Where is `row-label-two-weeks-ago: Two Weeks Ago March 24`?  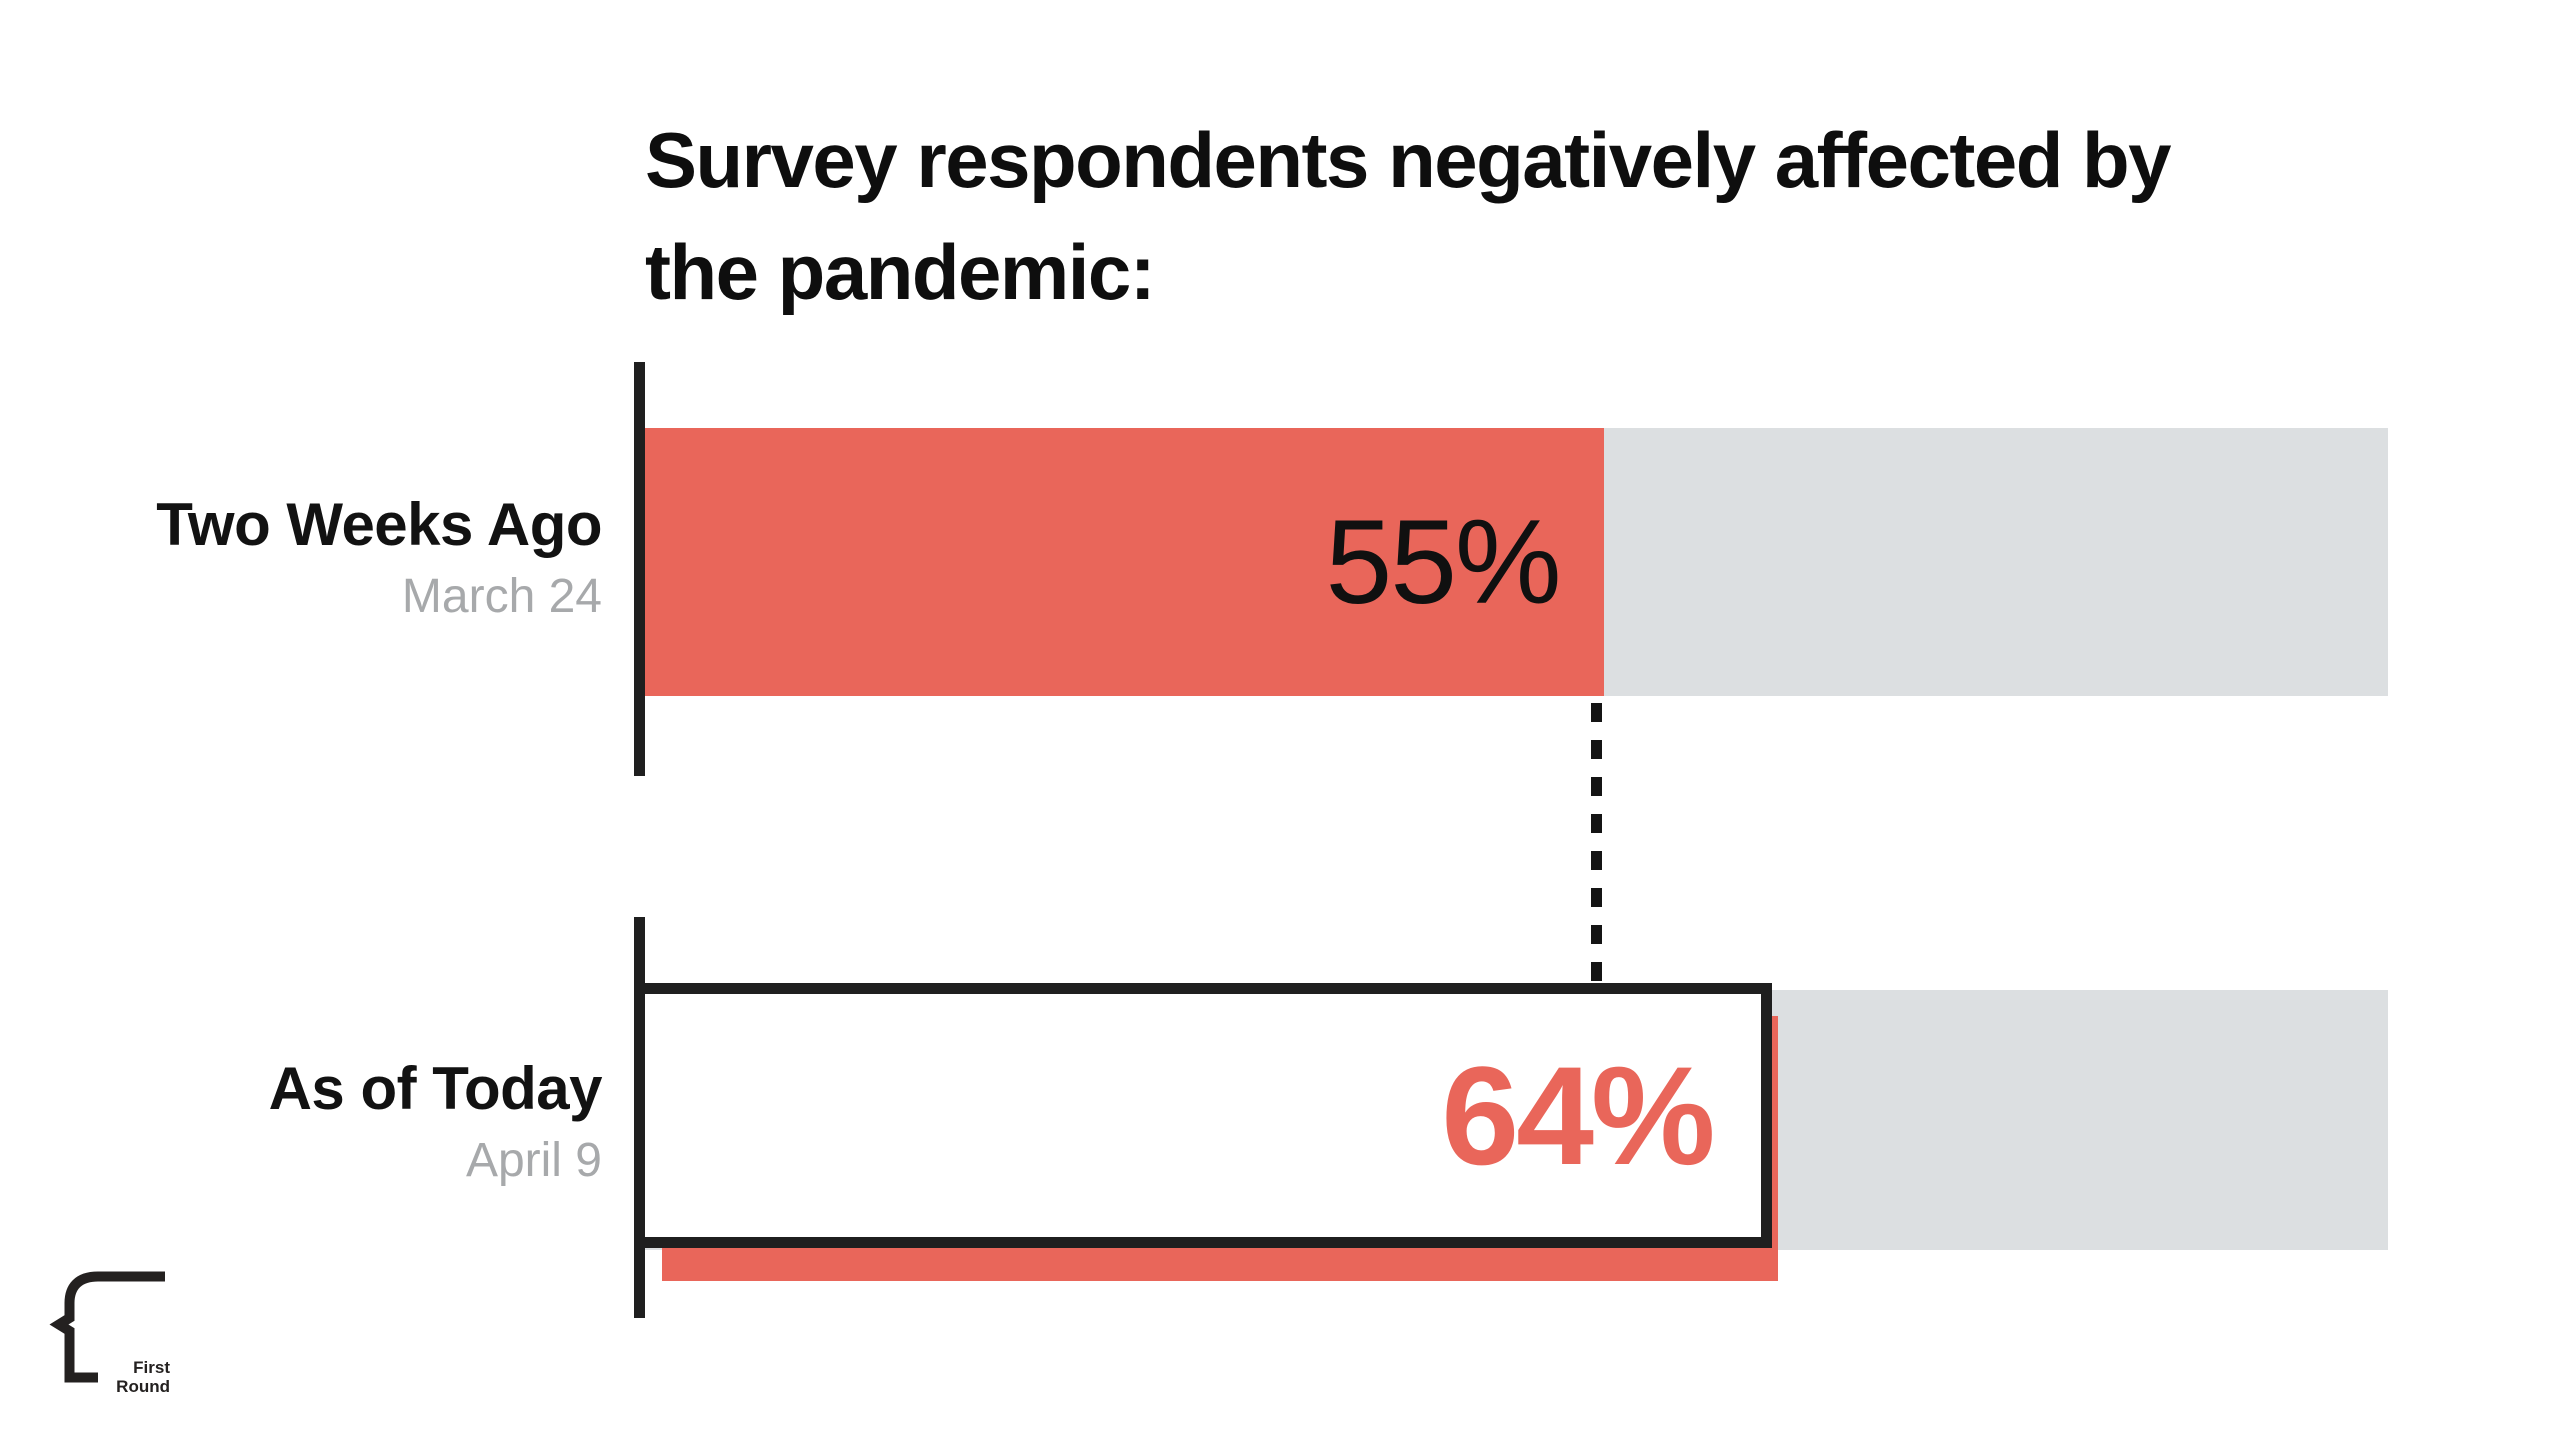 row-label-two-weeks-ago: Two Weeks Ago March 24 is located at coordinates (351, 558).